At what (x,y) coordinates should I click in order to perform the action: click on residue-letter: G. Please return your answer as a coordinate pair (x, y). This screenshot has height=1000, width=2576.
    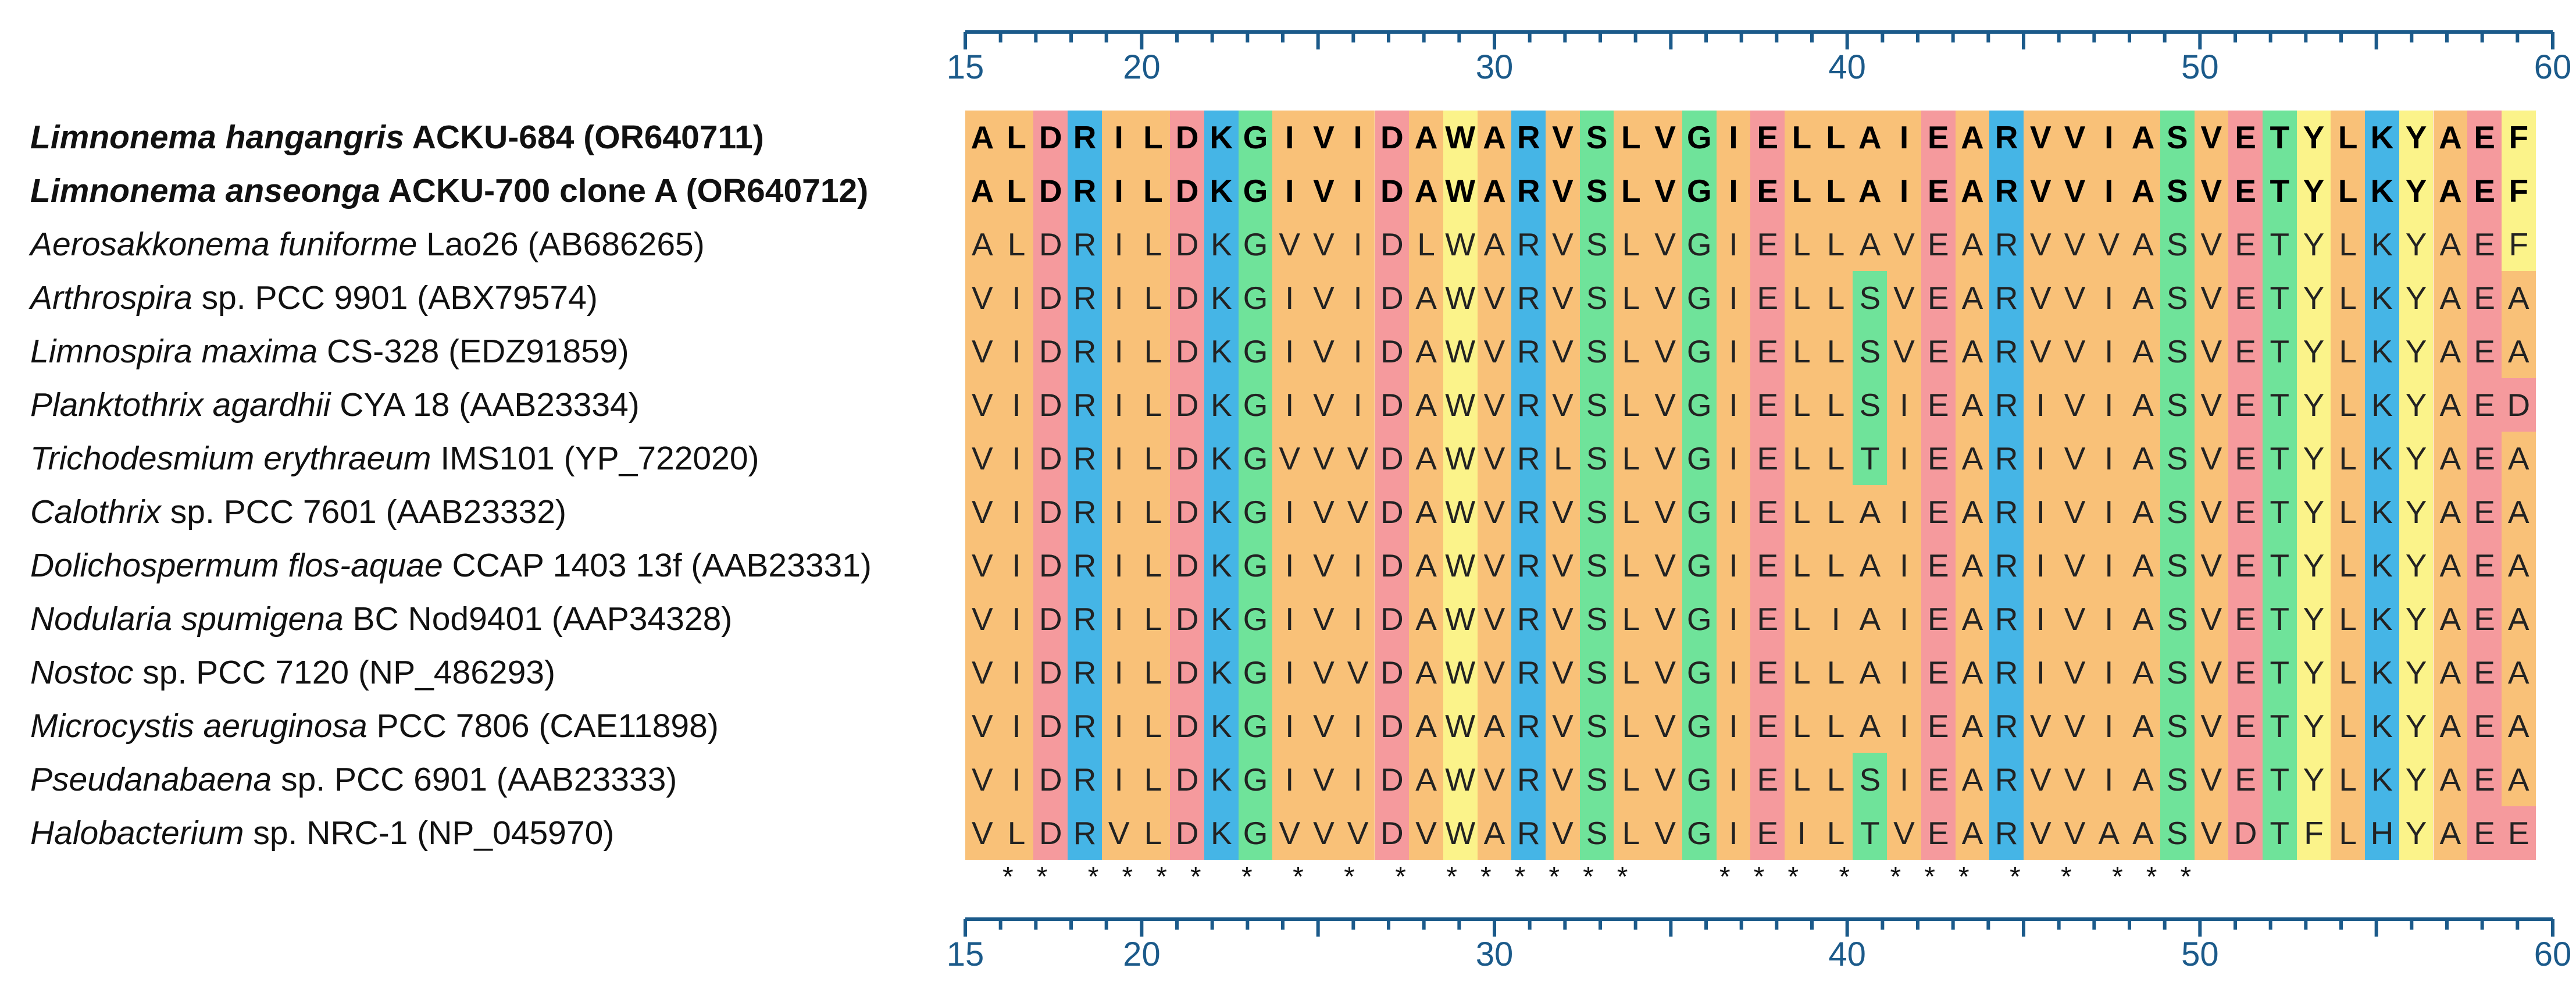
    Looking at the image, I should click on (1699, 780).